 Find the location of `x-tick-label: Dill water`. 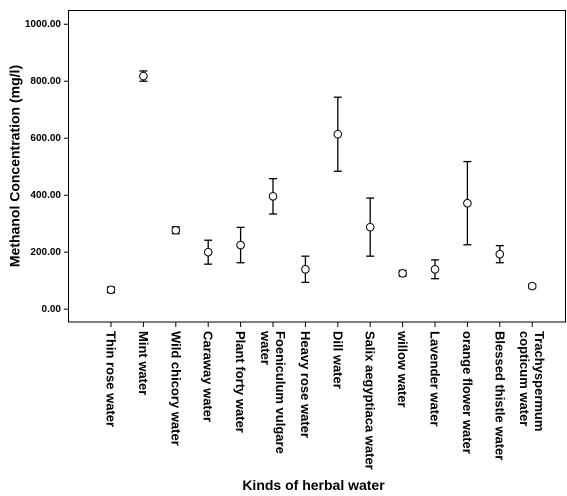

x-tick-label: Dill water is located at coordinates (338, 360).